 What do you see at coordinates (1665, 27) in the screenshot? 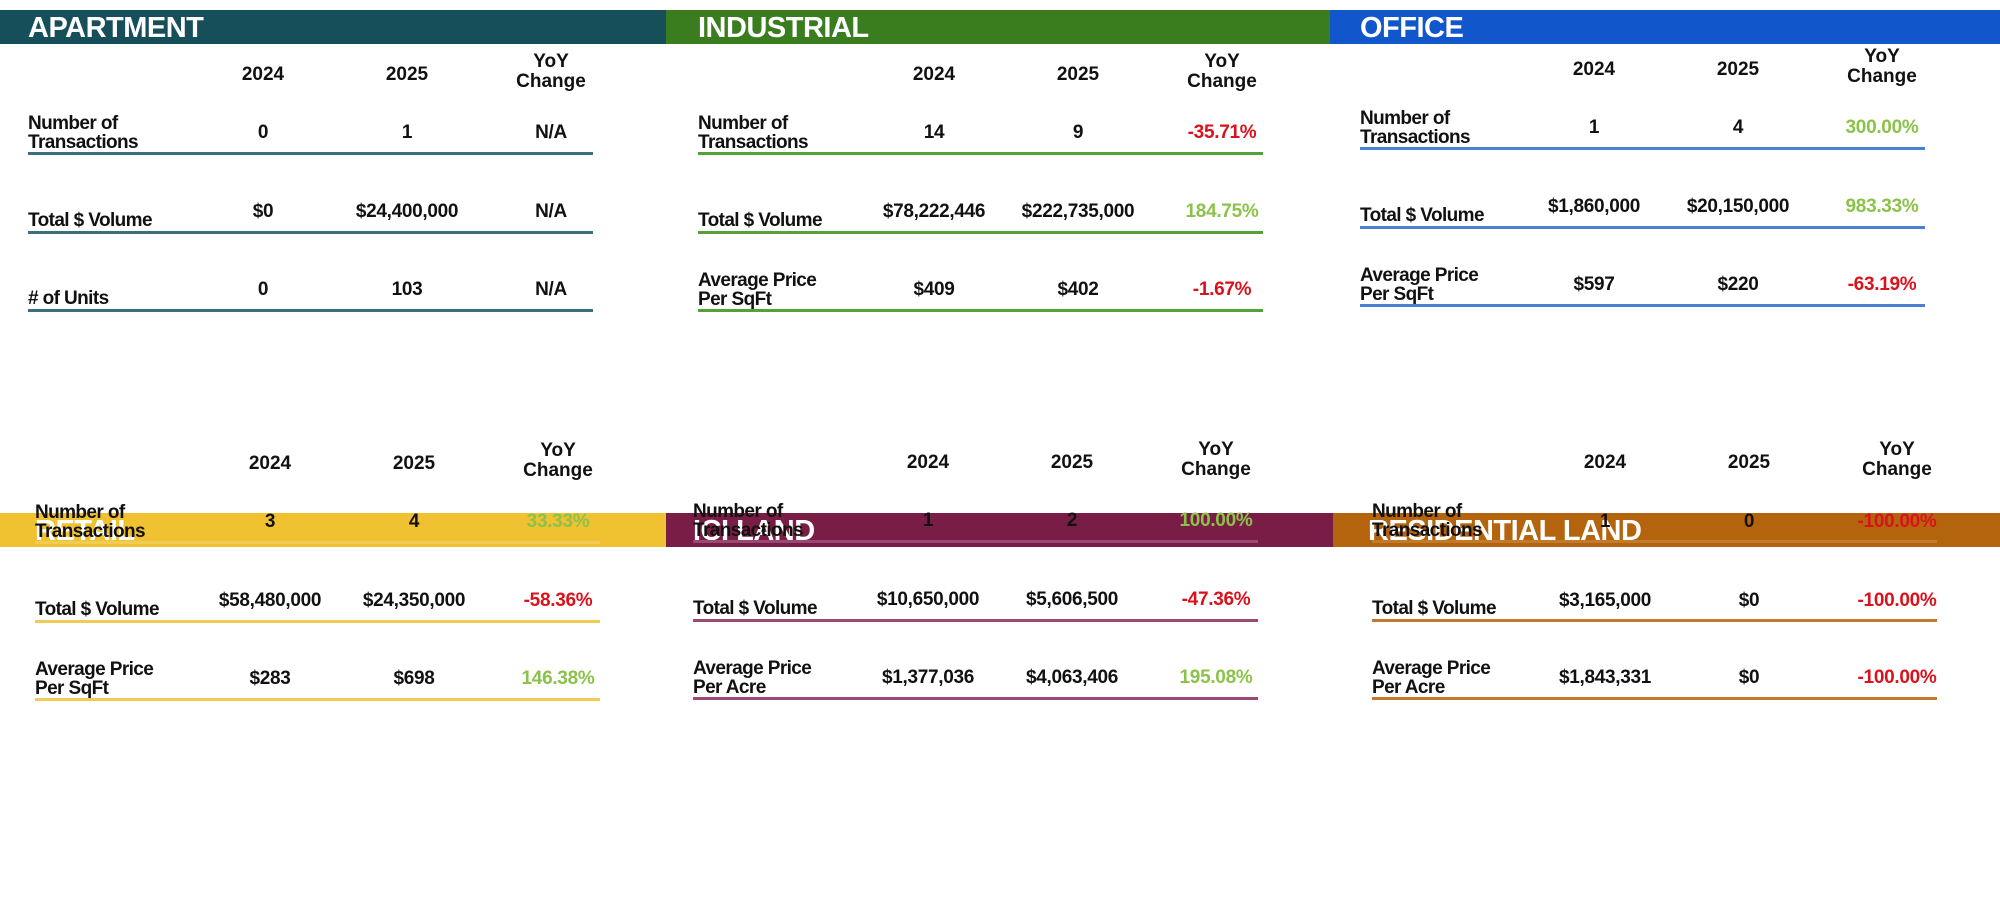
I see `panel-header-office` at bounding box center [1665, 27].